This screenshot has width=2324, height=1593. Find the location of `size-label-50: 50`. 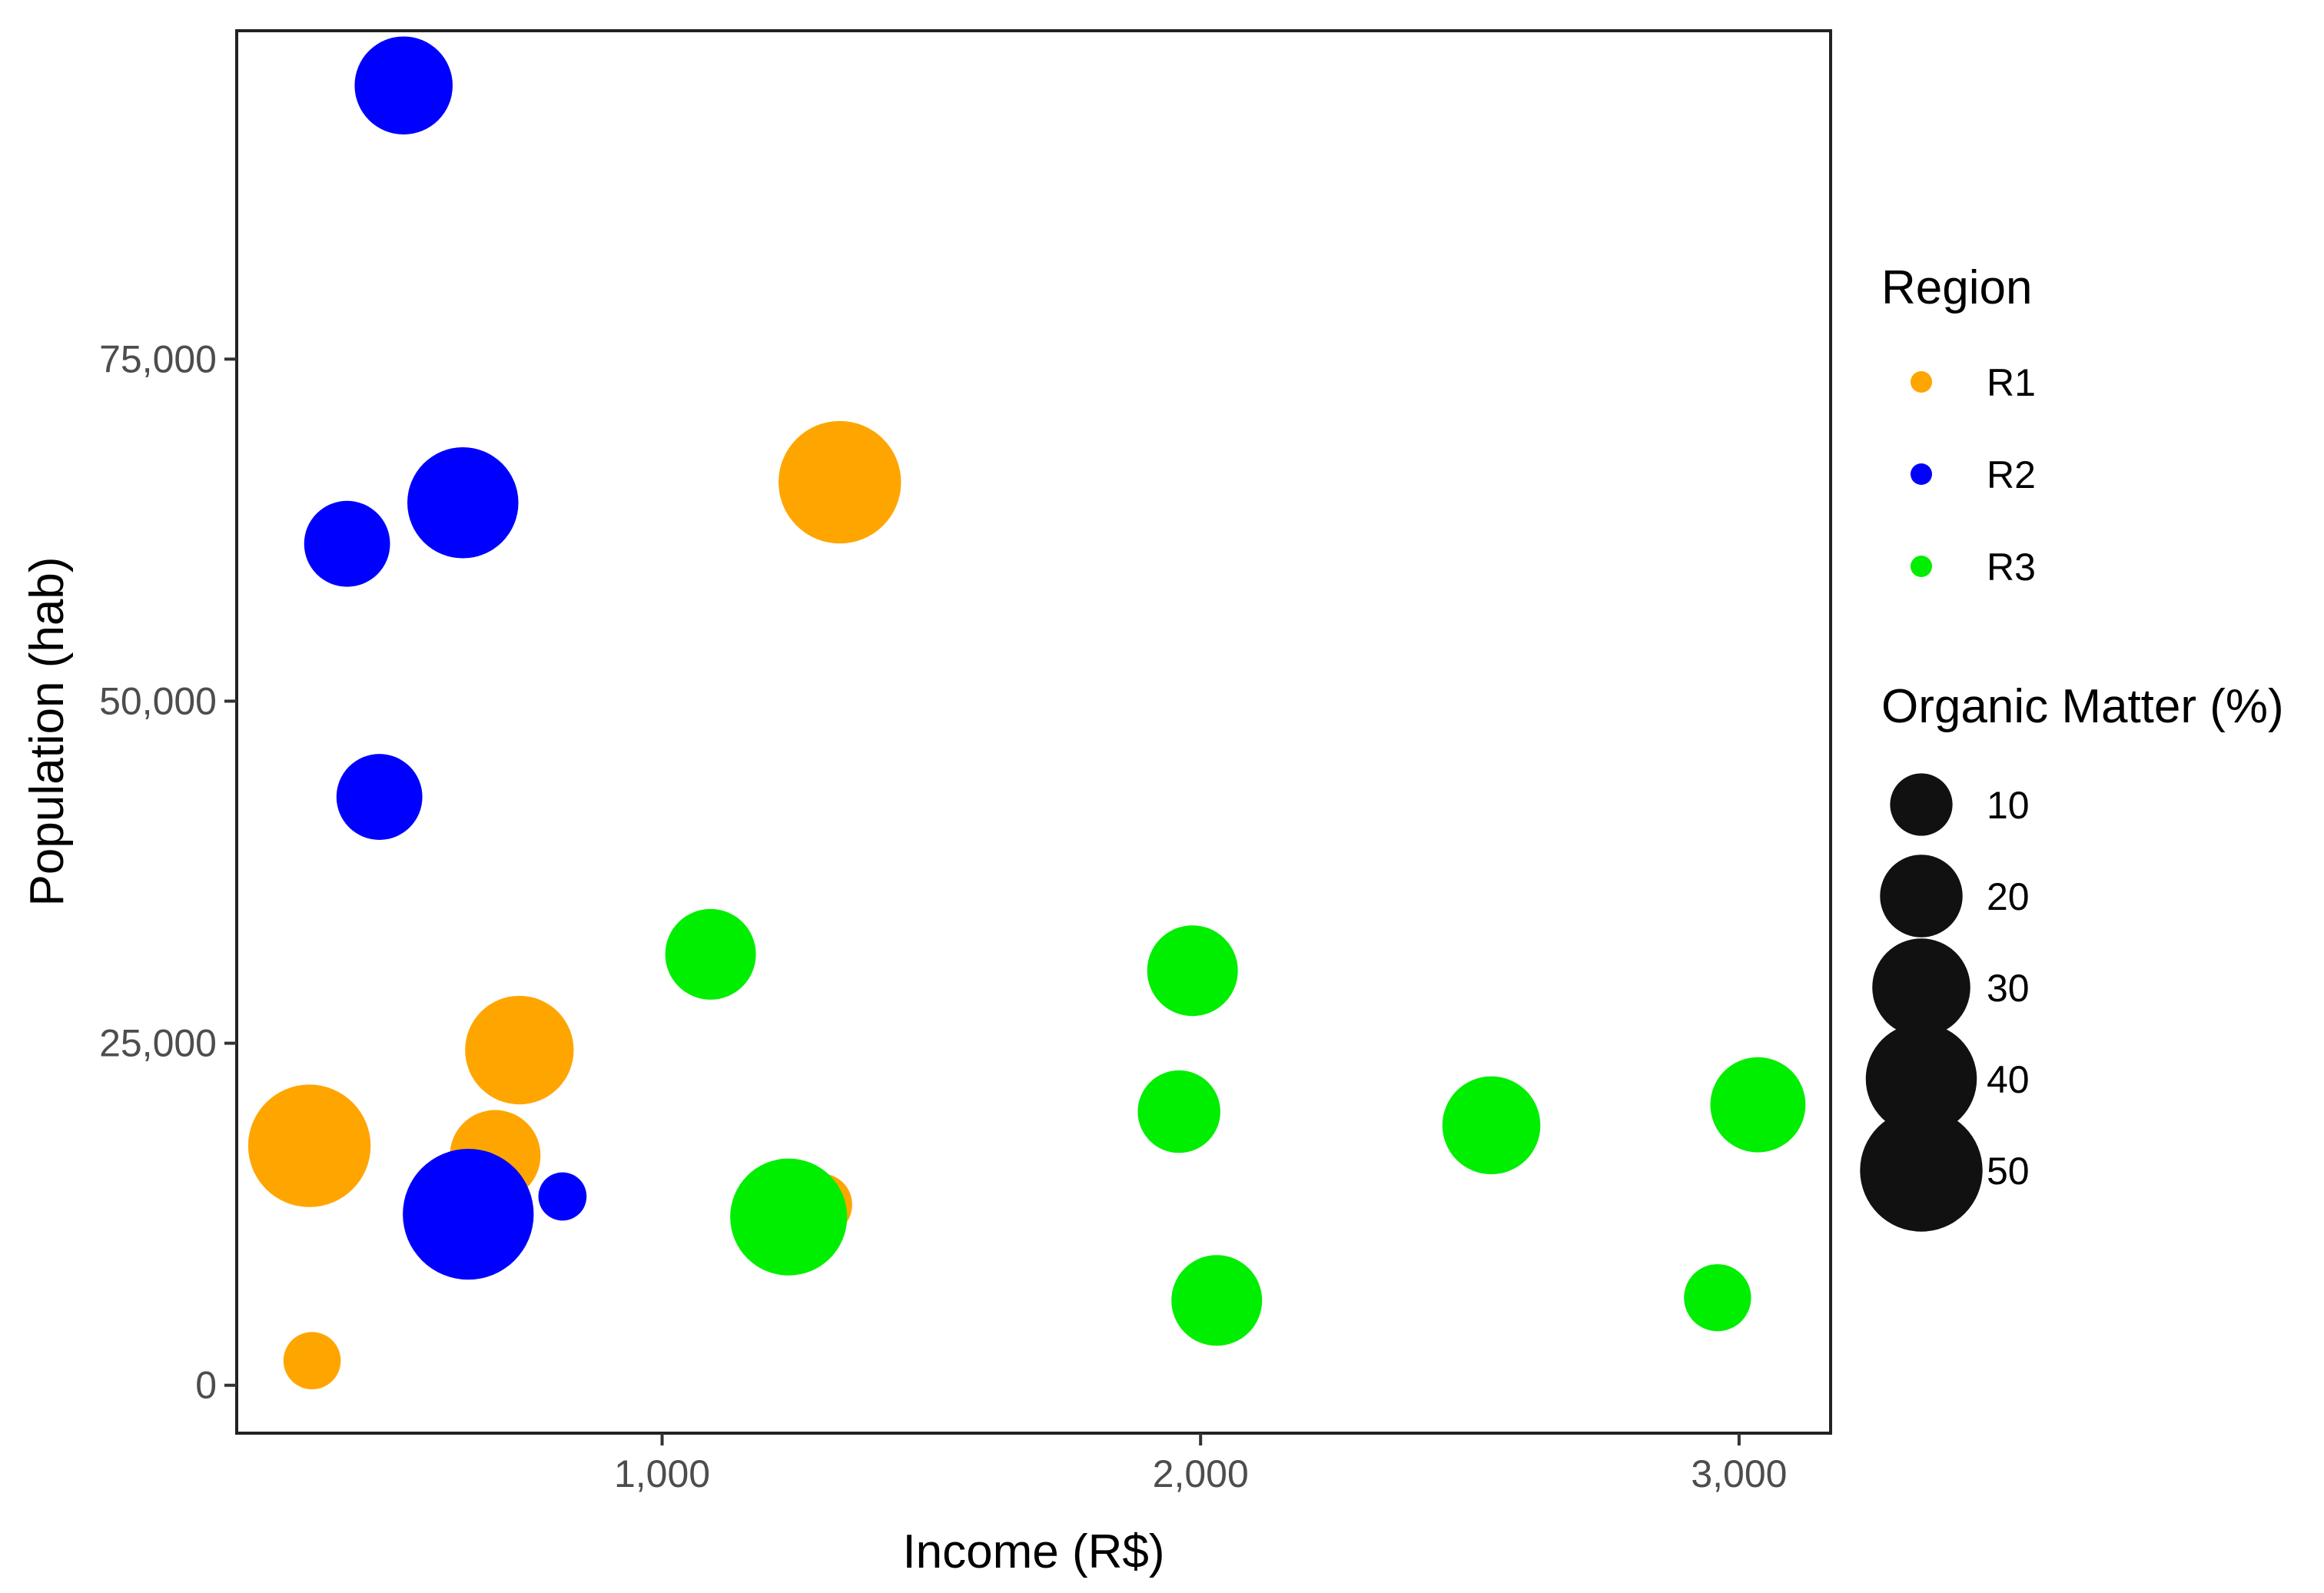

size-label-50: 50 is located at coordinates (2008, 1171).